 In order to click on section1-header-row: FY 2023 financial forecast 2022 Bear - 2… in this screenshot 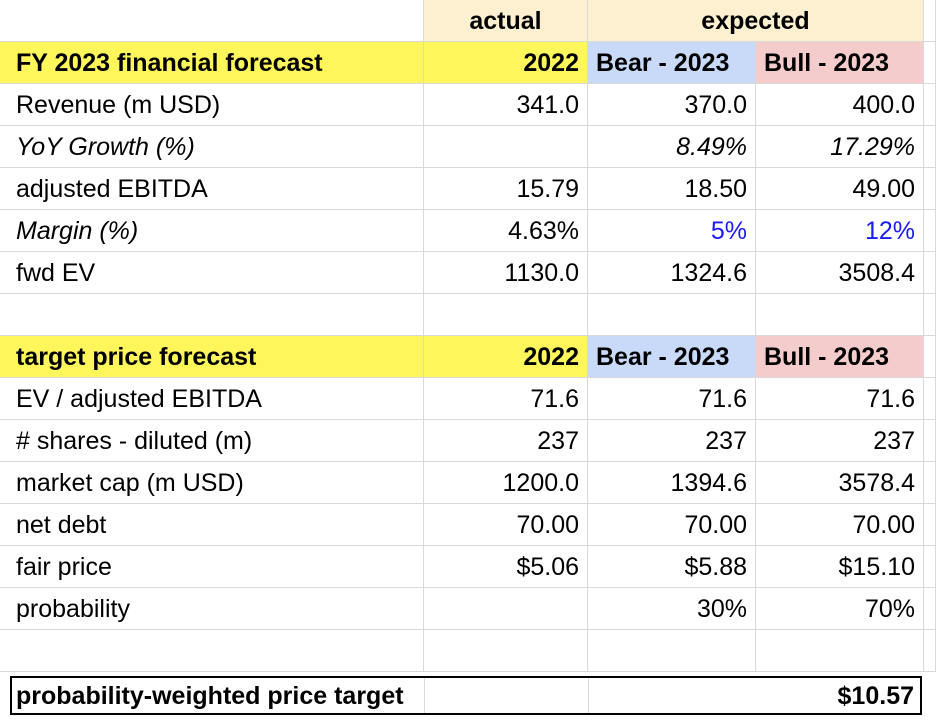, I will do `click(468, 63)`.